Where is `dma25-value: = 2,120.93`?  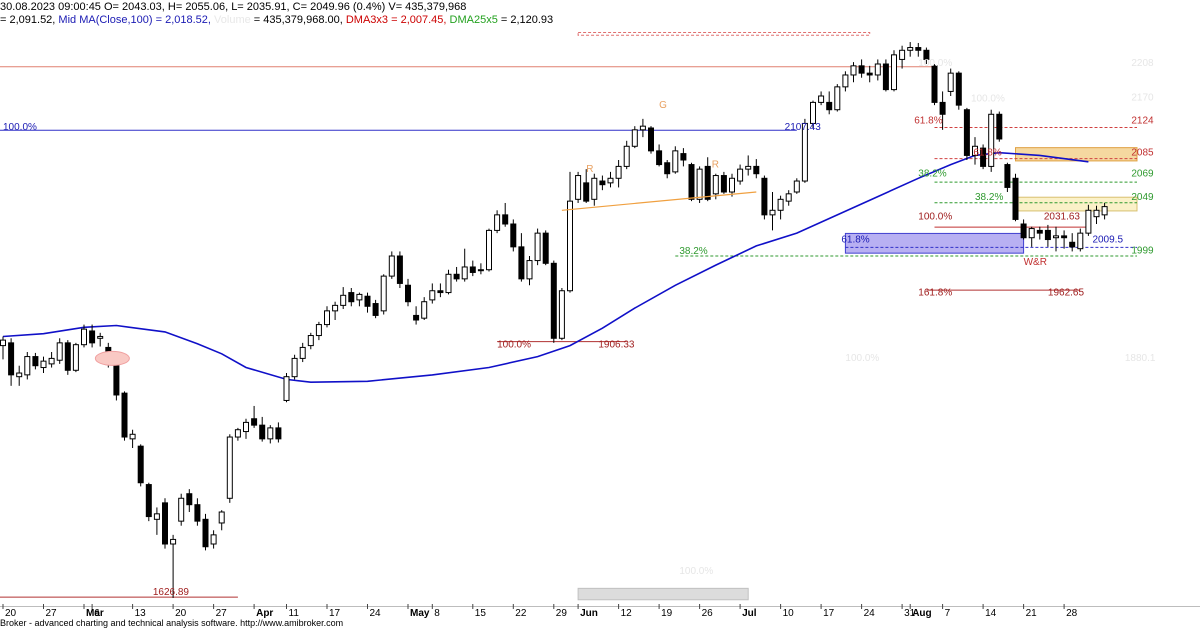 dma25-value: = 2,120.93 is located at coordinates (525, 20).